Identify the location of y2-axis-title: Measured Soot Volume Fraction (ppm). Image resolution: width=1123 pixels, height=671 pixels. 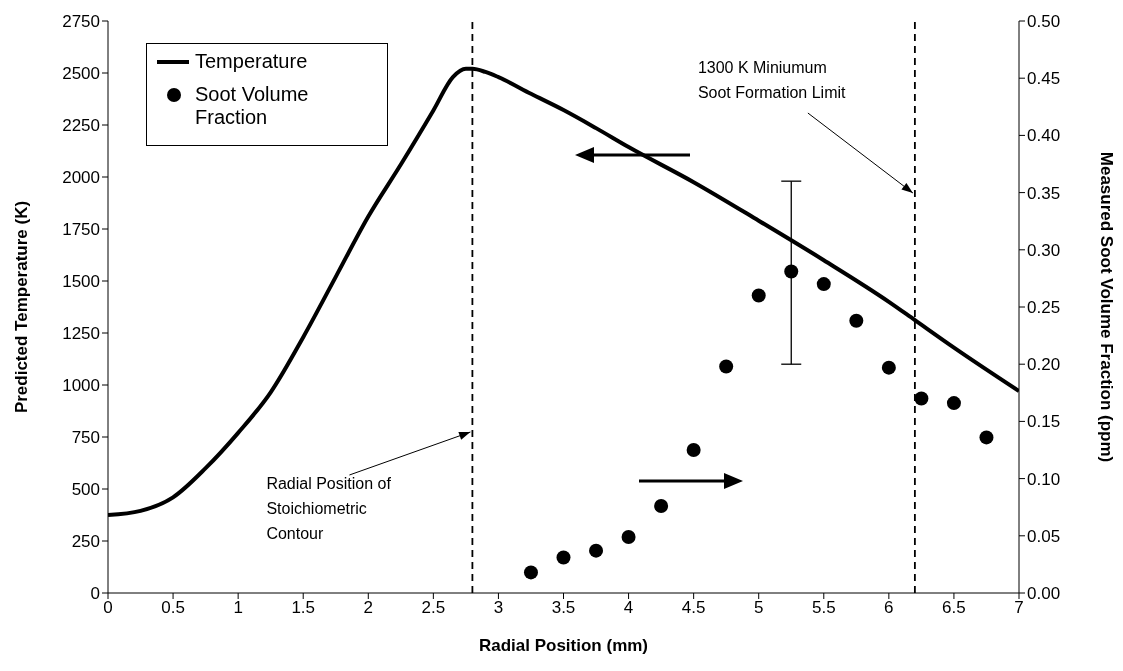
(1106, 307).